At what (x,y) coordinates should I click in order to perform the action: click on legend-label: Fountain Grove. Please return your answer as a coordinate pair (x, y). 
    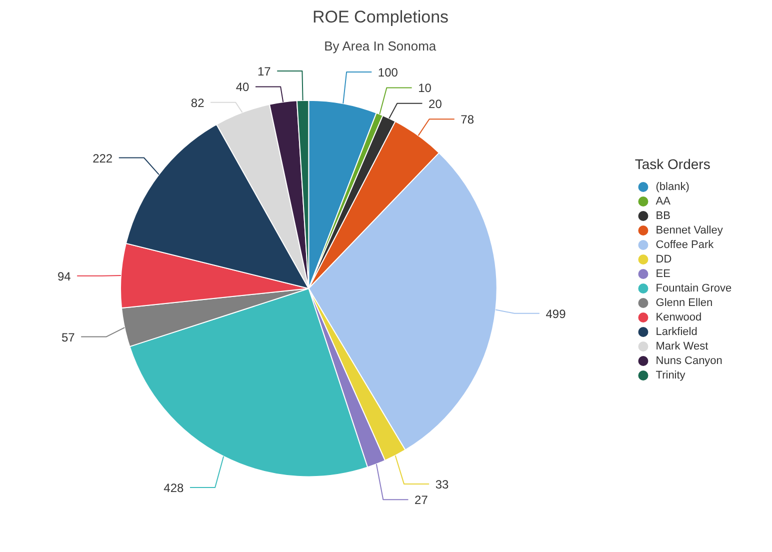
    Looking at the image, I should click on (694, 288).